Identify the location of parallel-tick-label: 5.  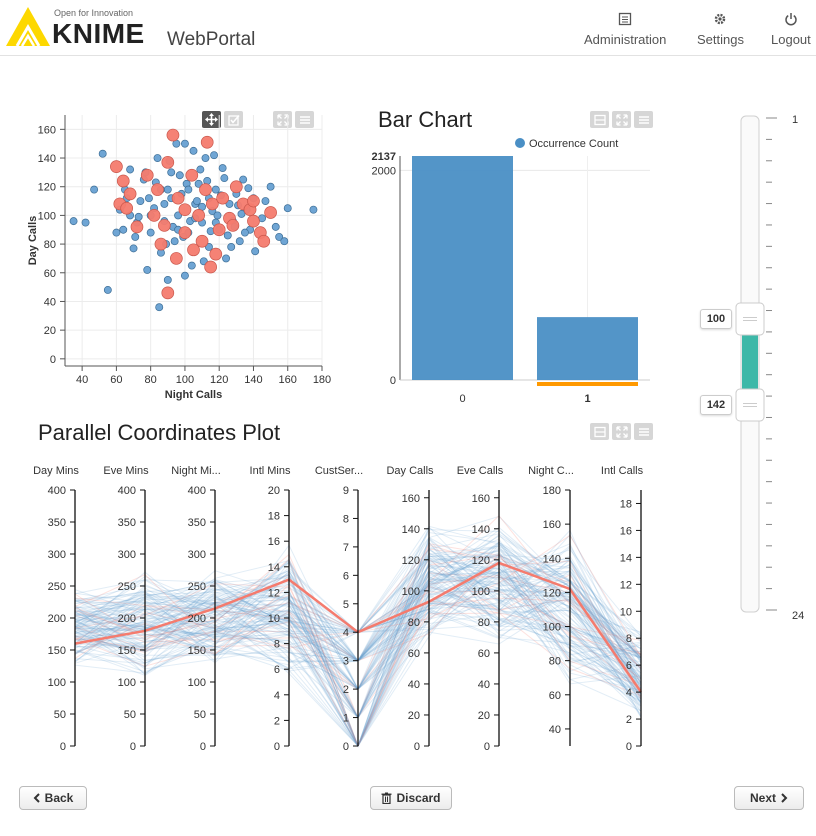
(346, 605).